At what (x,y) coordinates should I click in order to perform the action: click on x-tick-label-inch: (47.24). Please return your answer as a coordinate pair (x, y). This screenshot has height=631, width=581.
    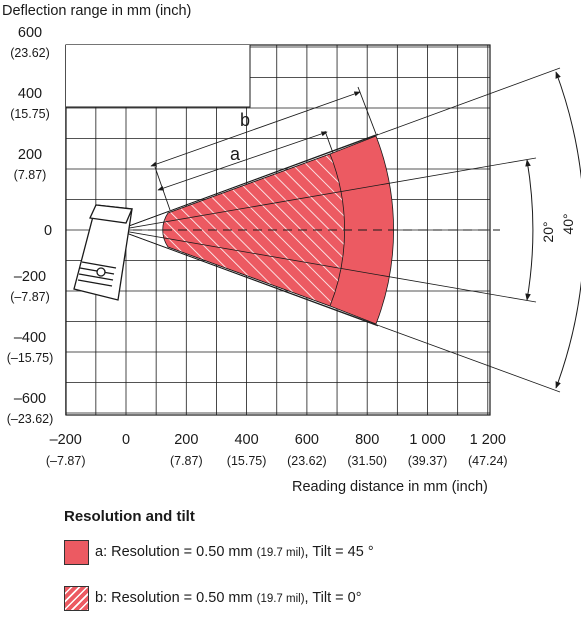
    Looking at the image, I should click on (488, 461).